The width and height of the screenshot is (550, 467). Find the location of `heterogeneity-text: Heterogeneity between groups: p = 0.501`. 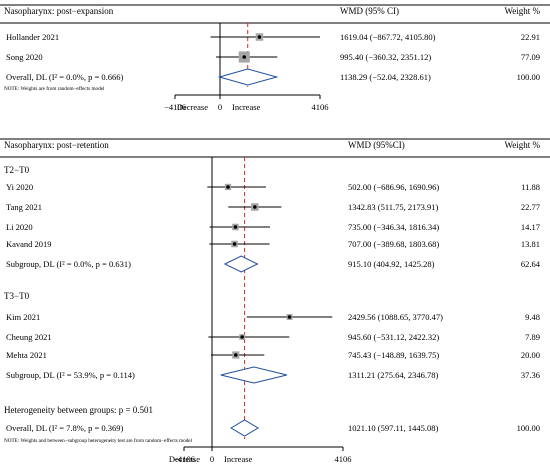

heterogeneity-text: Heterogeneity between groups: p = 0.501 is located at coordinates (78, 410).